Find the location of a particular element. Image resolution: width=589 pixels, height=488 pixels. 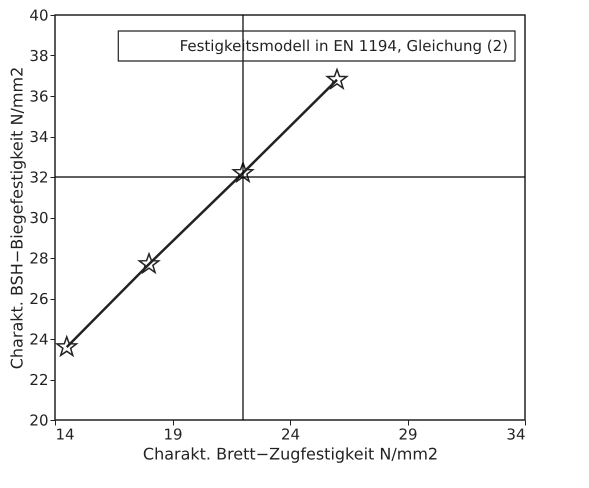

x-tick-label: 29 is located at coordinates (408, 435).